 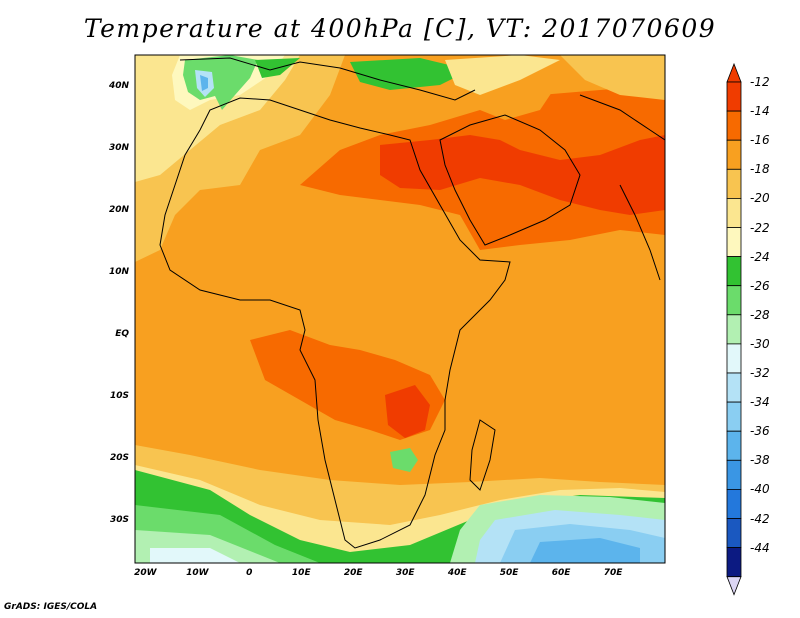 I want to click on legend-label: -44, so click(x=760, y=547).